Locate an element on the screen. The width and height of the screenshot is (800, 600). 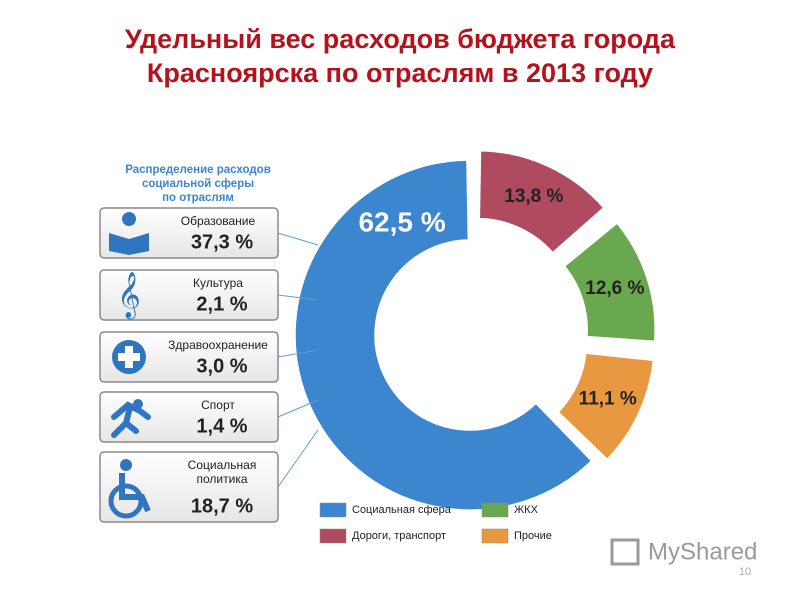
panel-label: Здравоохранение is located at coordinates (218, 345).